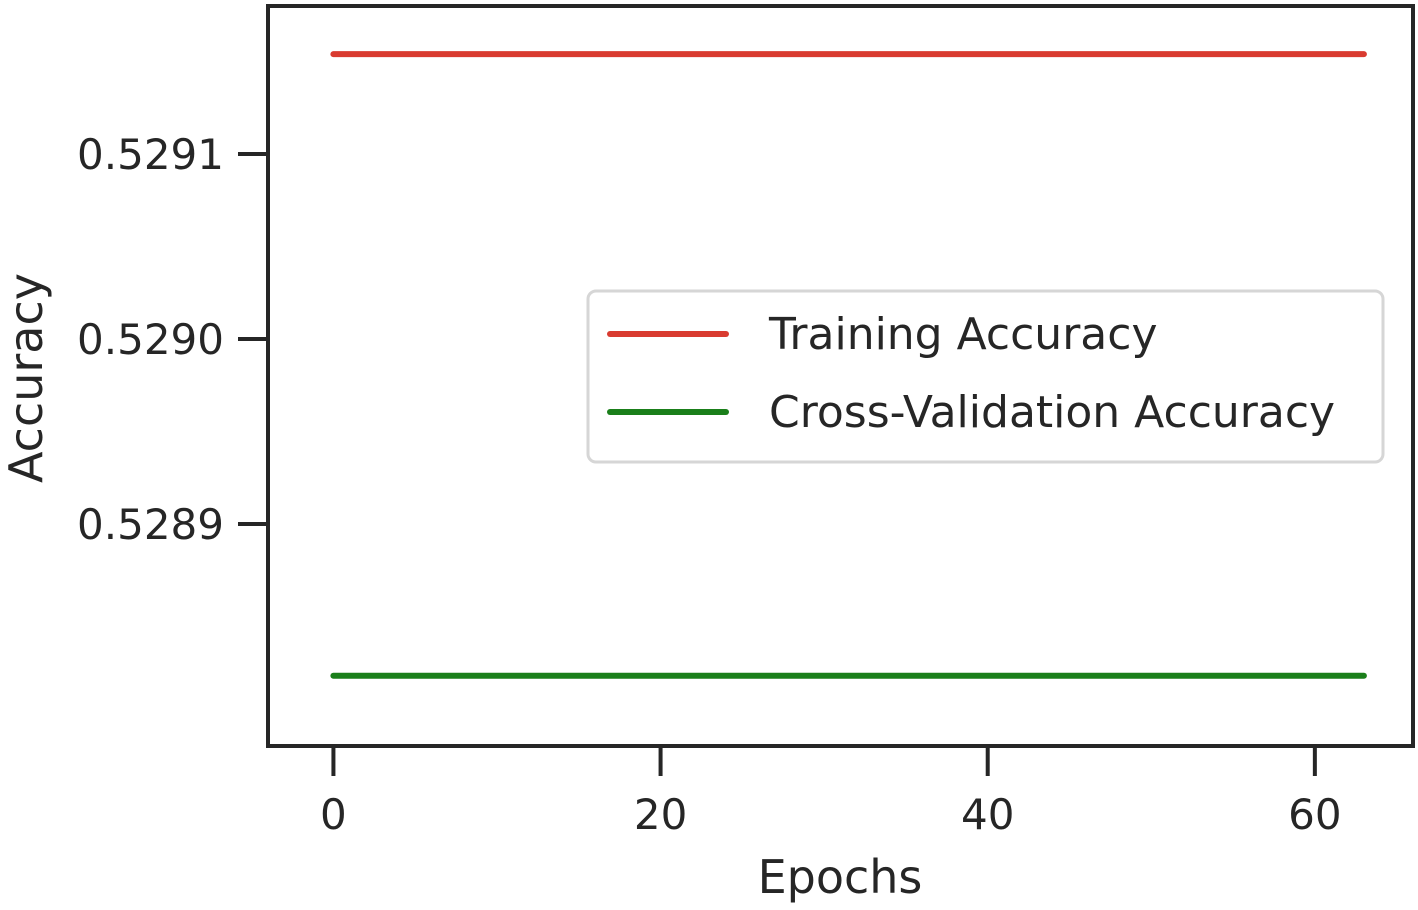 The image size is (1418, 910). I want to click on x-tick-label: 20, so click(660, 814).